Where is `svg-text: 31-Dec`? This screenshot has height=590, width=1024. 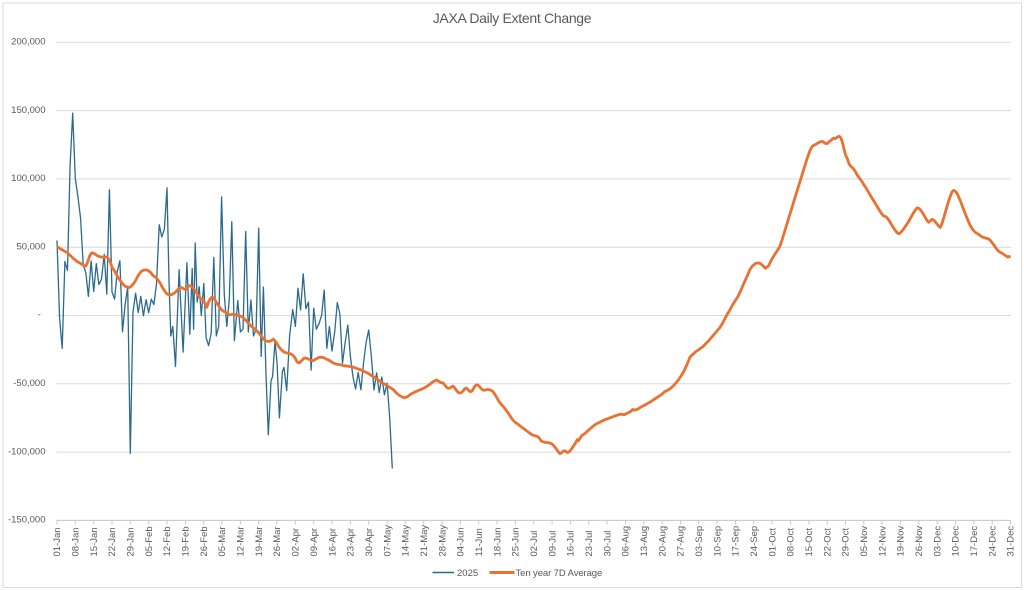
svg-text: 31-Dec is located at coordinates (1011, 541).